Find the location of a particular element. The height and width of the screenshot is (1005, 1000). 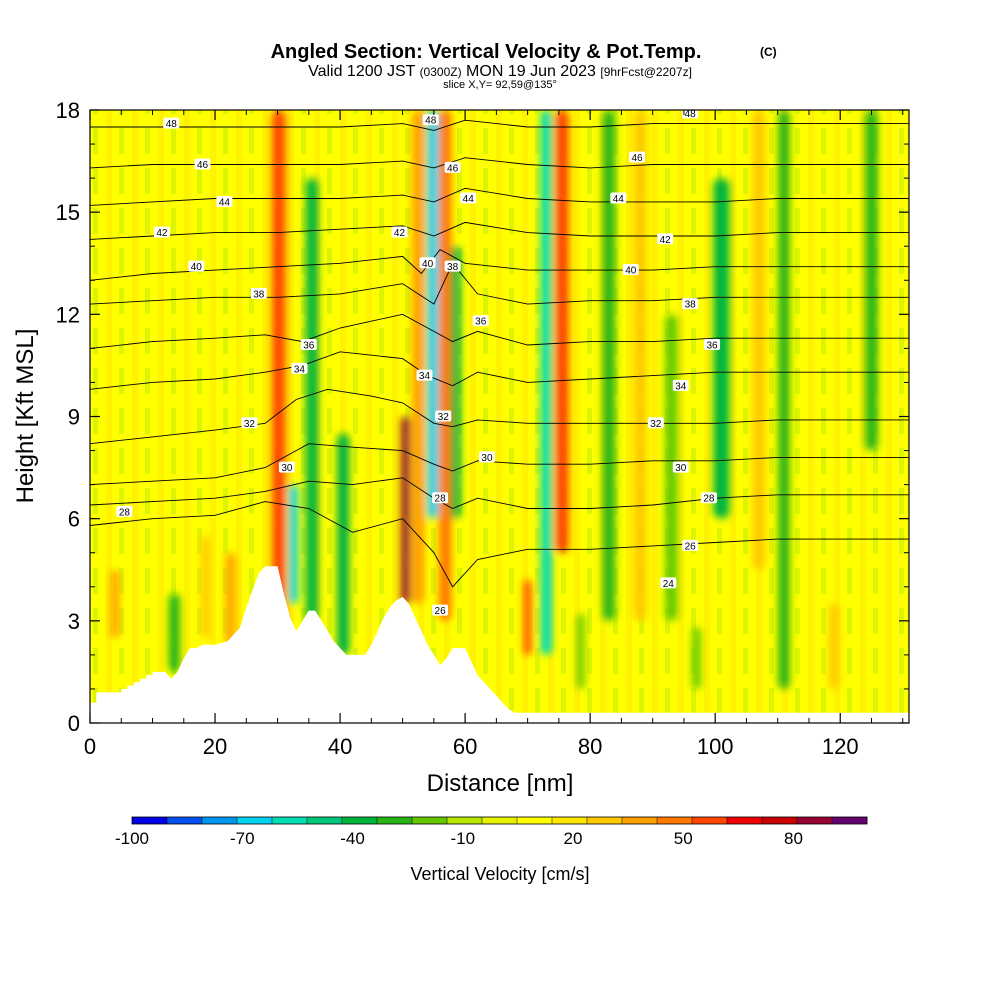

contour-label-26: 32 is located at coordinates (655, 423).